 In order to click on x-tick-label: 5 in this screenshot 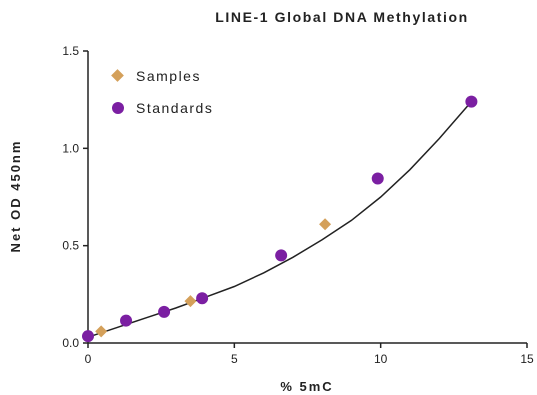, I will do `click(234, 359)`.